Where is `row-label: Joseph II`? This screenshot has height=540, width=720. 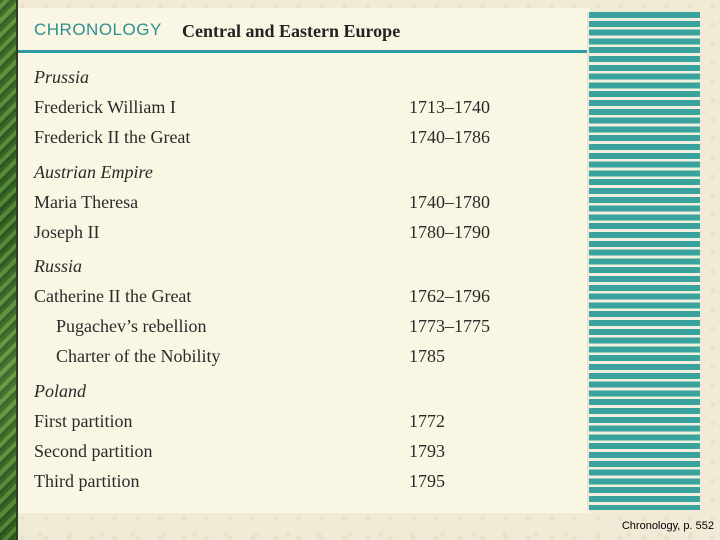 row-label: Joseph II is located at coordinates (67, 232).